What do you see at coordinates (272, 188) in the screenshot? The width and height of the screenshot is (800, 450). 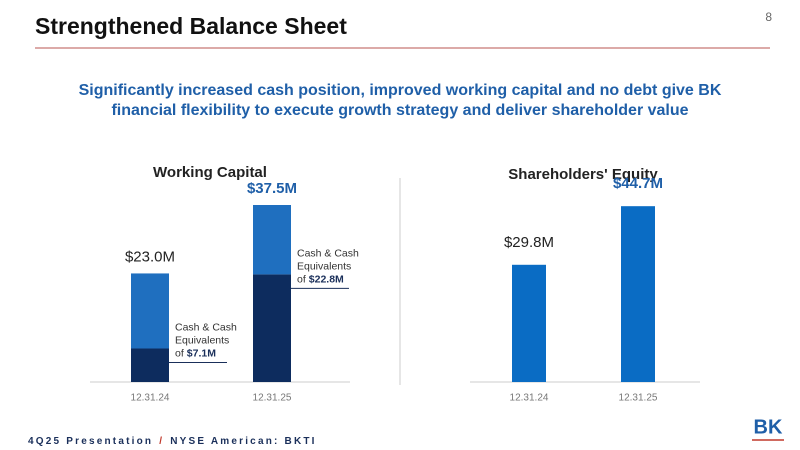 I see `total-label: $37.5M` at bounding box center [272, 188].